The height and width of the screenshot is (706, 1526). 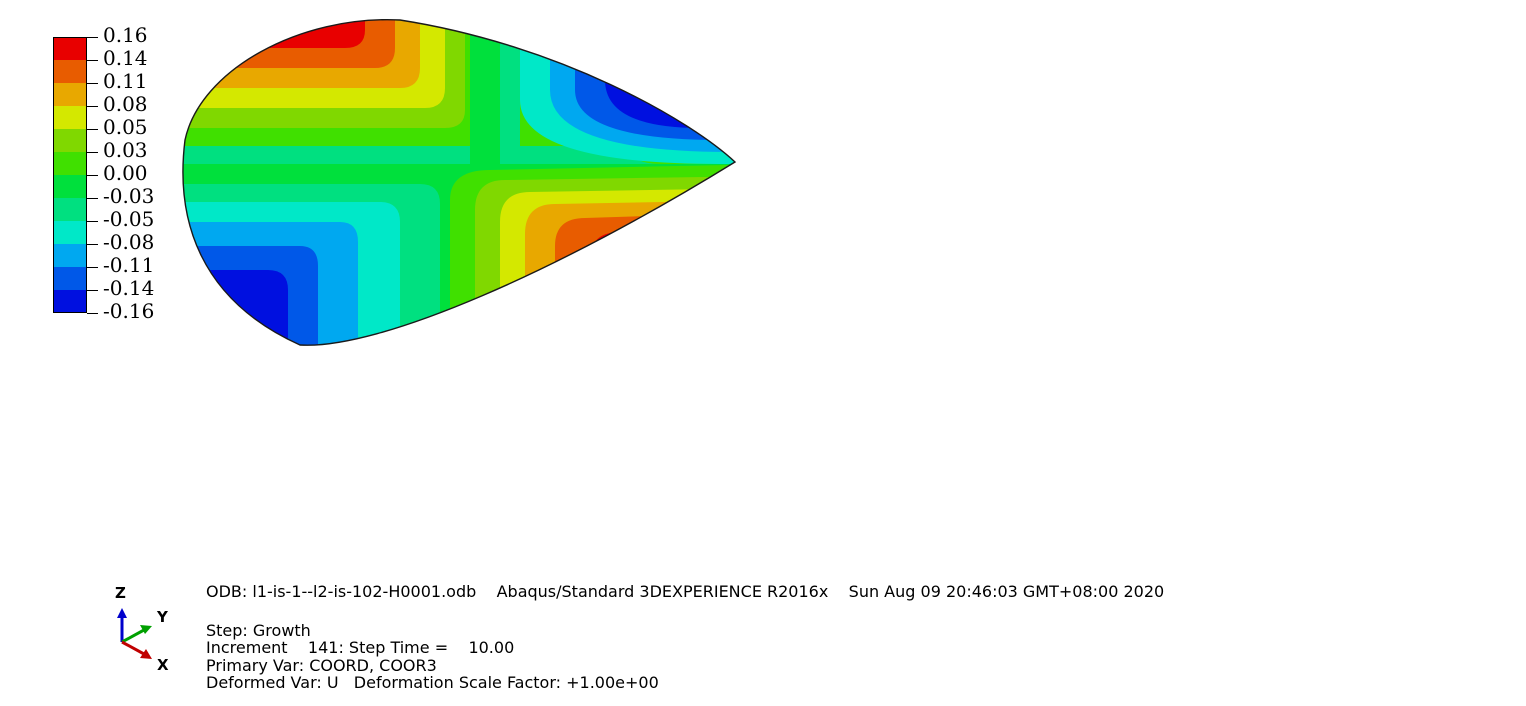 I want to click on legend-label: -0.05, so click(x=129, y=219).